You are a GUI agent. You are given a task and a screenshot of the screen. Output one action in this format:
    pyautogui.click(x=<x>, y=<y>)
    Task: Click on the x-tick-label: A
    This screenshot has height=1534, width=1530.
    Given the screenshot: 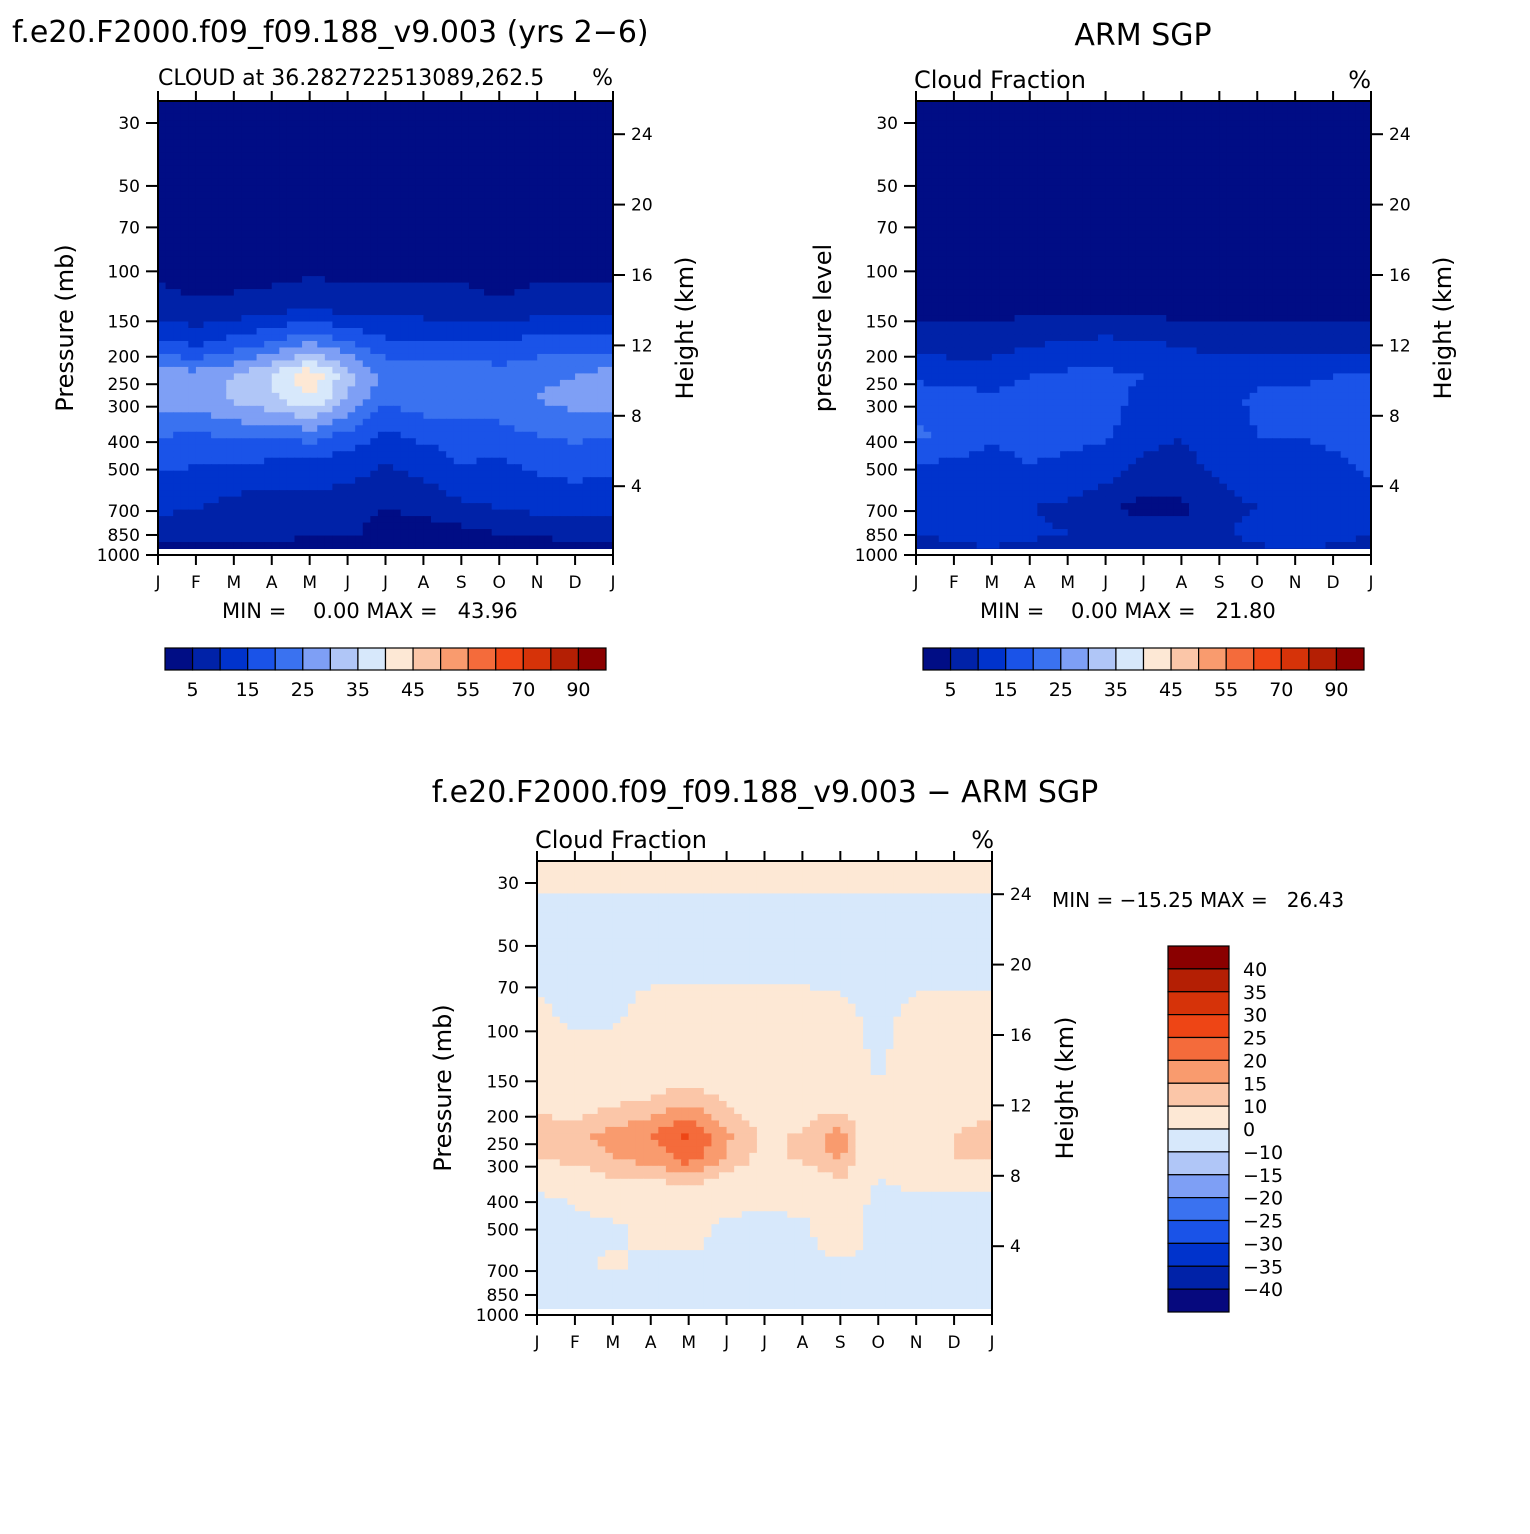 What is the action you would take?
    pyautogui.click(x=272, y=583)
    